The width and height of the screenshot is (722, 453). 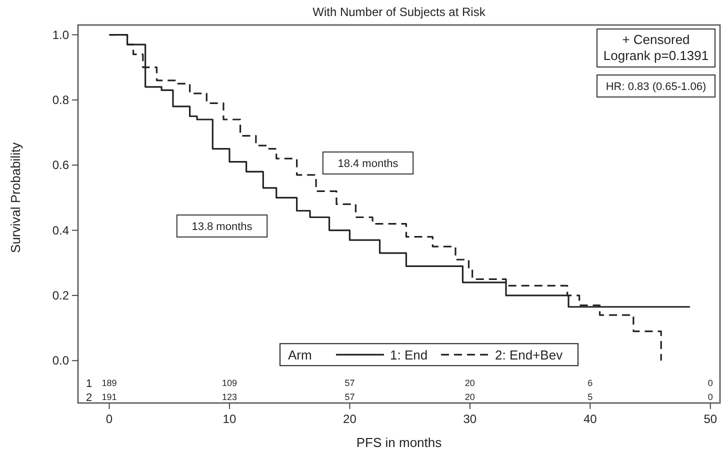 What do you see at coordinates (399, 442) in the screenshot?
I see `x-axis-title: PFS in months` at bounding box center [399, 442].